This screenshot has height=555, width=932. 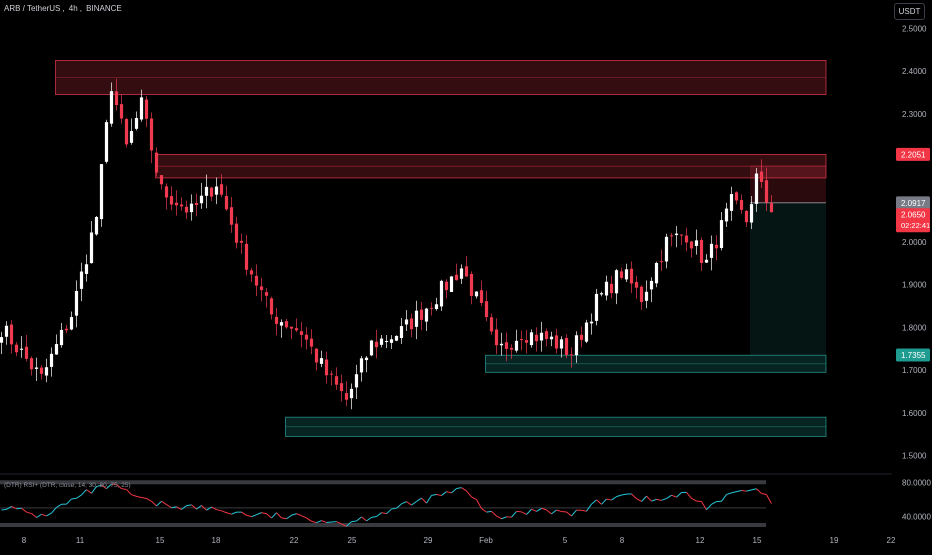 I want to click on x-tick-label: 12, so click(x=700, y=540).